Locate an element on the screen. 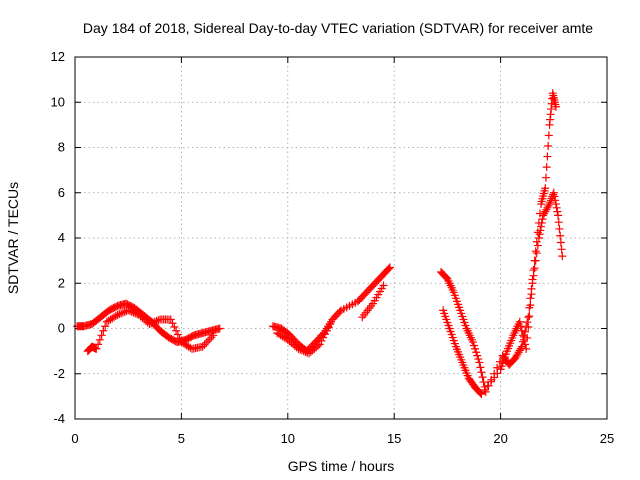  y-tick-label: 2 is located at coordinates (61, 282).